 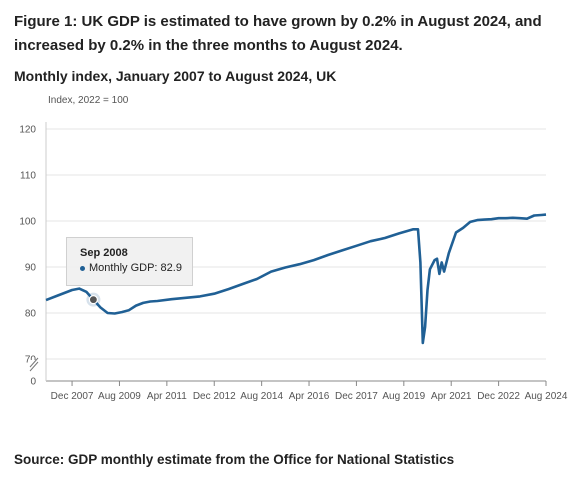 What do you see at coordinates (27, 130) in the screenshot?
I see `y-tick-label: 120` at bounding box center [27, 130].